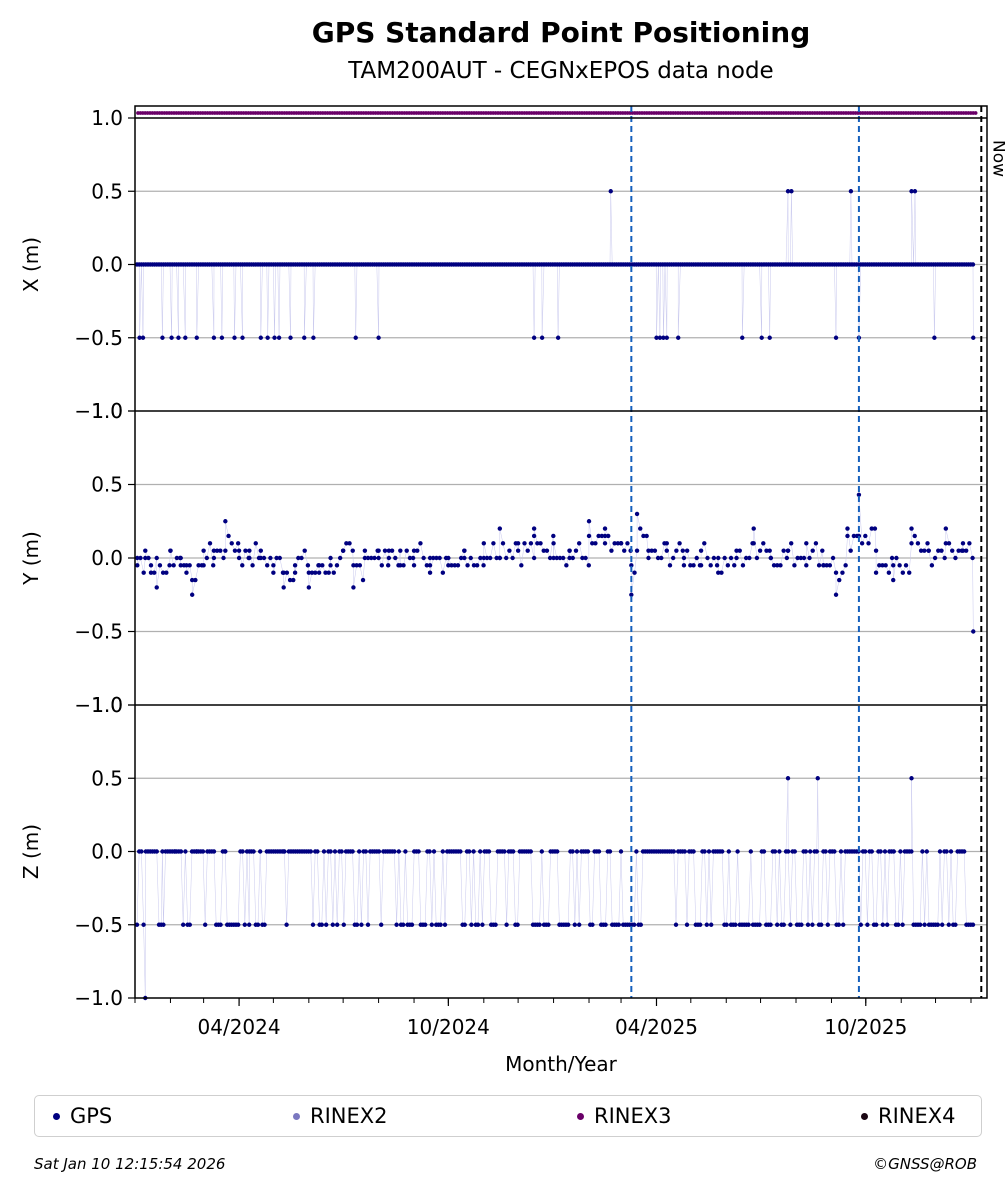 The image size is (1005, 1194). What do you see at coordinates (107, 778) in the screenshot?
I see `y-tick-label: 0.5` at bounding box center [107, 778].